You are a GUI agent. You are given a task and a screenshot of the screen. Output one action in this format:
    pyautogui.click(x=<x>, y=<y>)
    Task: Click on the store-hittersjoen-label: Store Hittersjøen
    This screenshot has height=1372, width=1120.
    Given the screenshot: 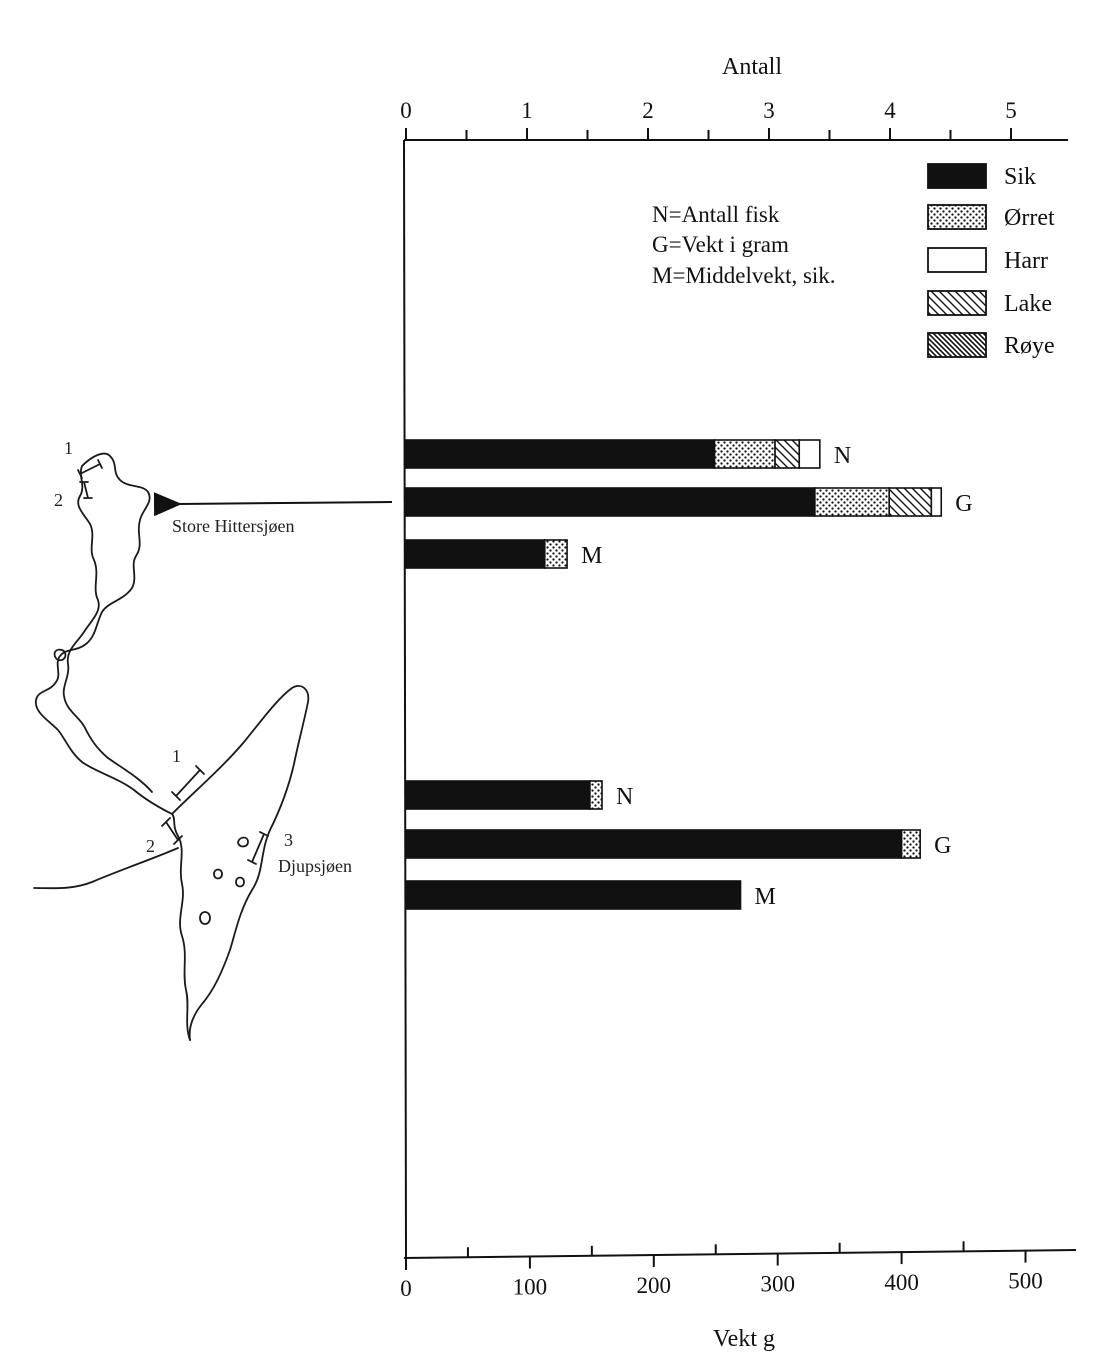 What is the action you would take?
    pyautogui.click(x=233, y=526)
    